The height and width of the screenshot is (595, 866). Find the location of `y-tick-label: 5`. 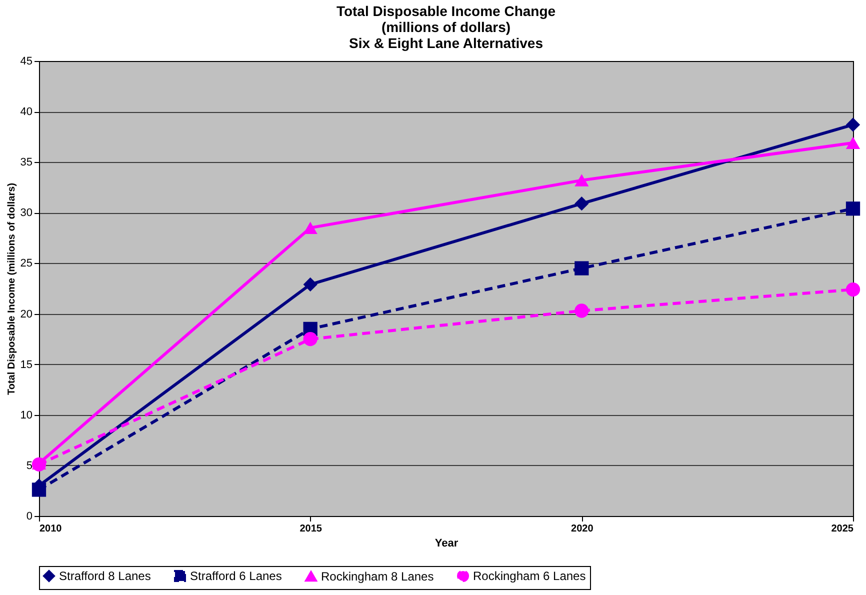

y-tick-label: 5 is located at coordinates (29, 466).